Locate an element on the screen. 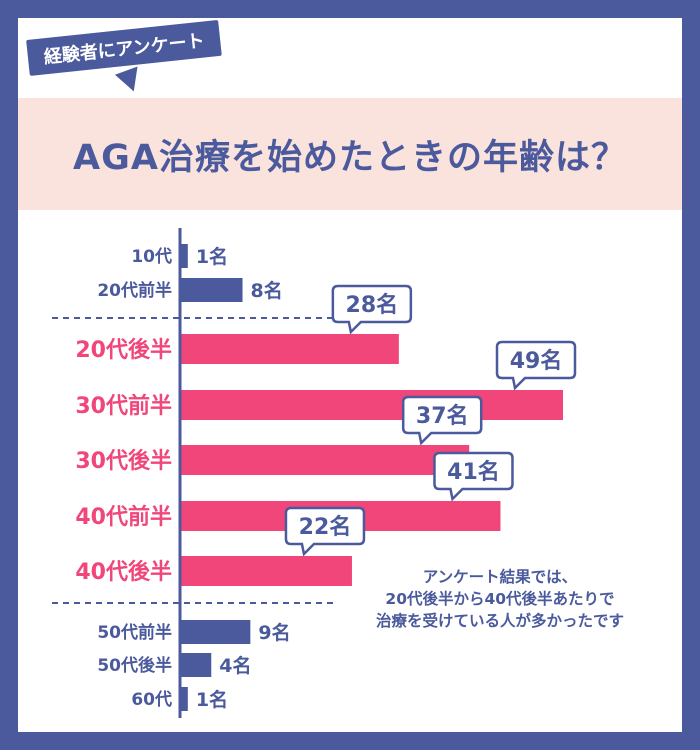 This screenshot has width=700, height=750. value-label-6: 41名 is located at coordinates (473, 472).